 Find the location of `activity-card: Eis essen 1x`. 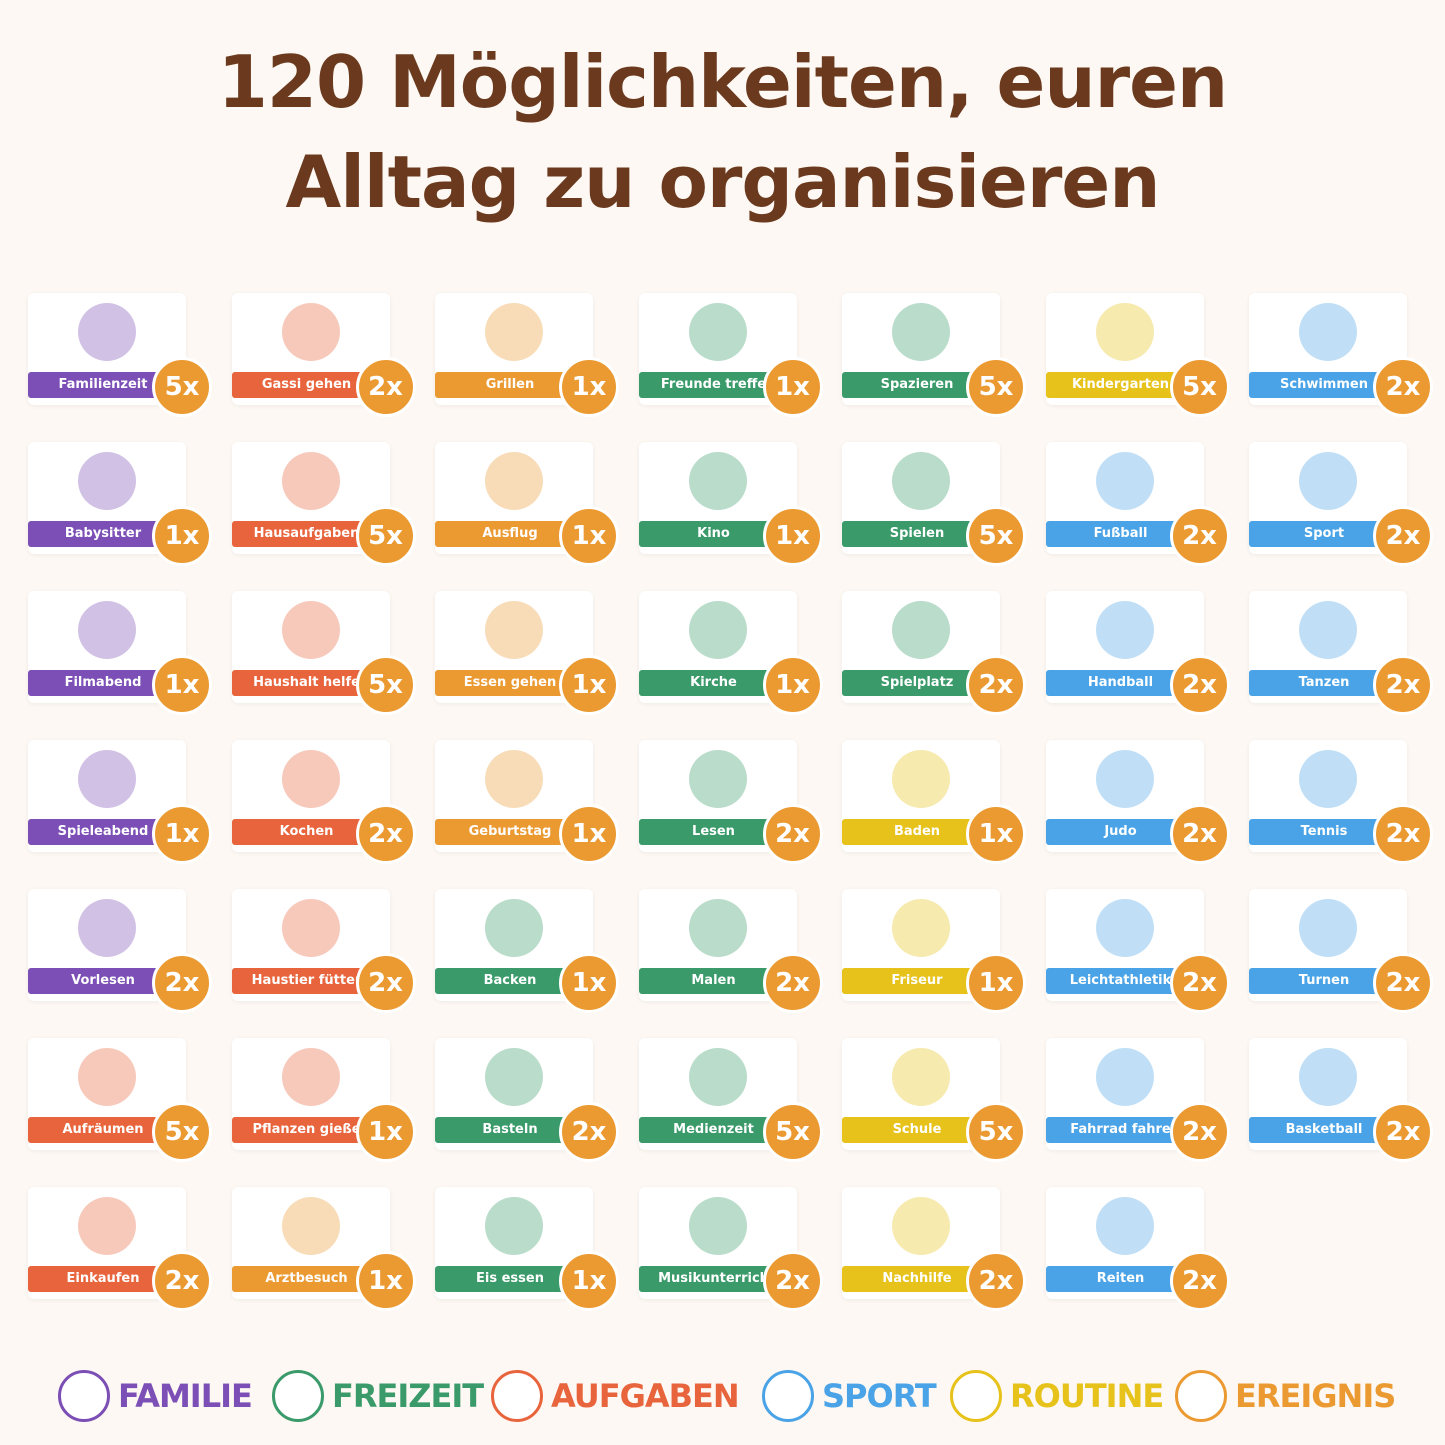

activity-card: Eis essen 1x is located at coordinates (527, 1249).